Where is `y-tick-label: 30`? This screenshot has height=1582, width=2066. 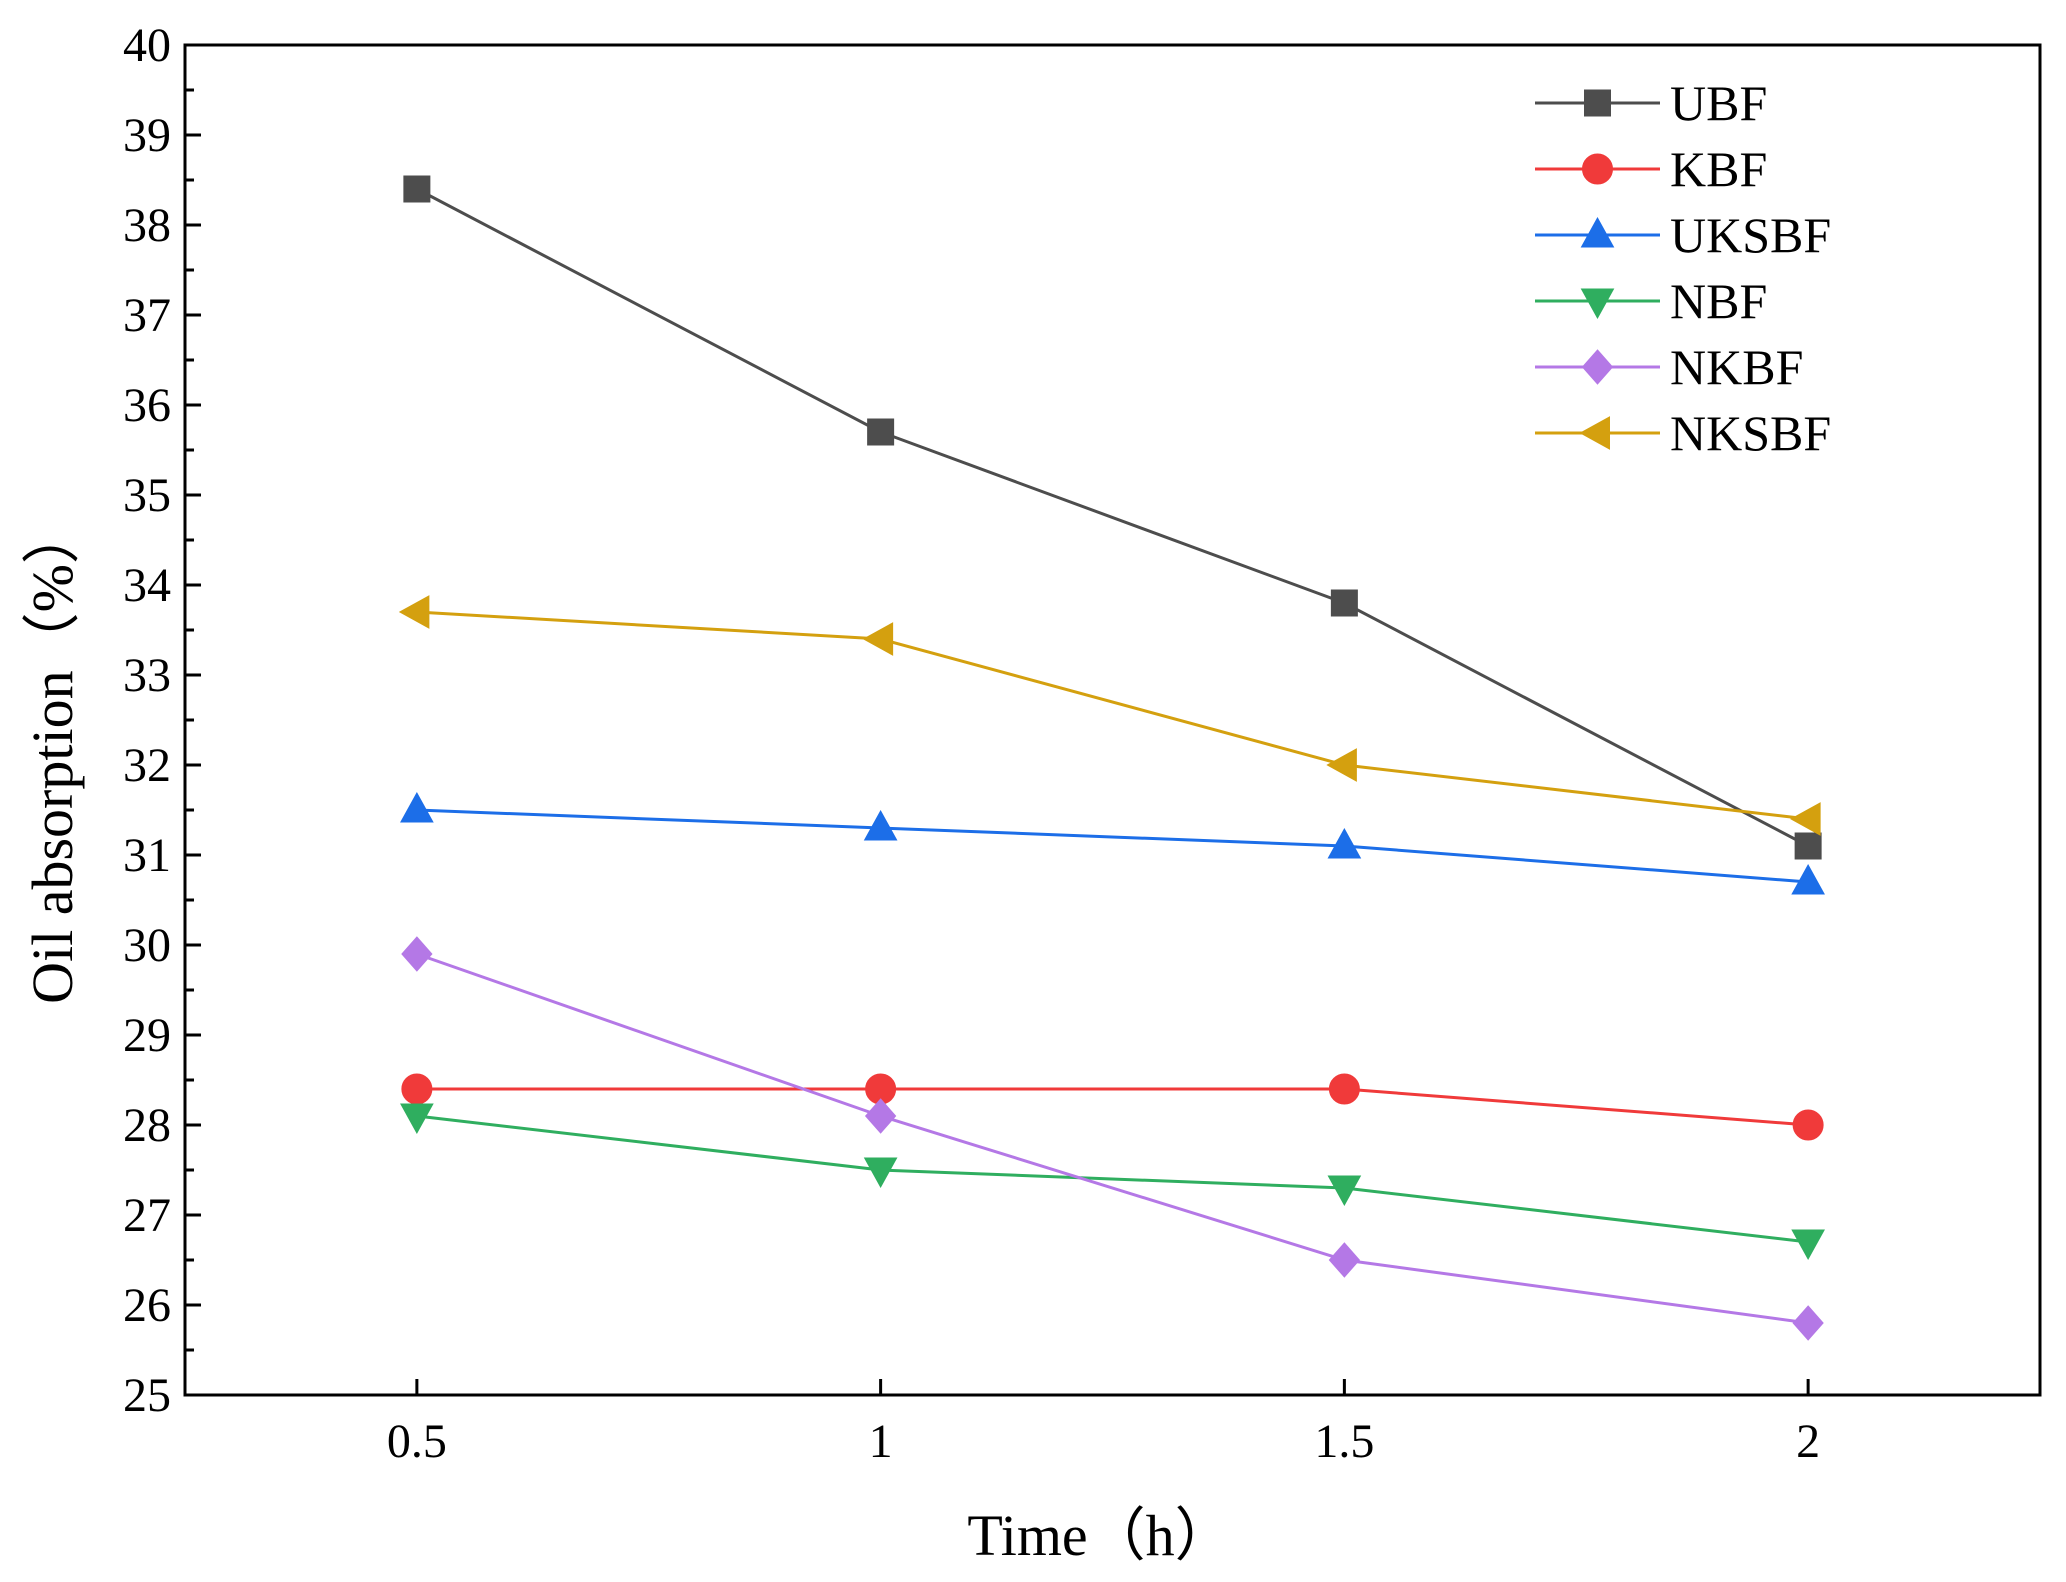
y-tick-label: 30 is located at coordinates (147, 945).